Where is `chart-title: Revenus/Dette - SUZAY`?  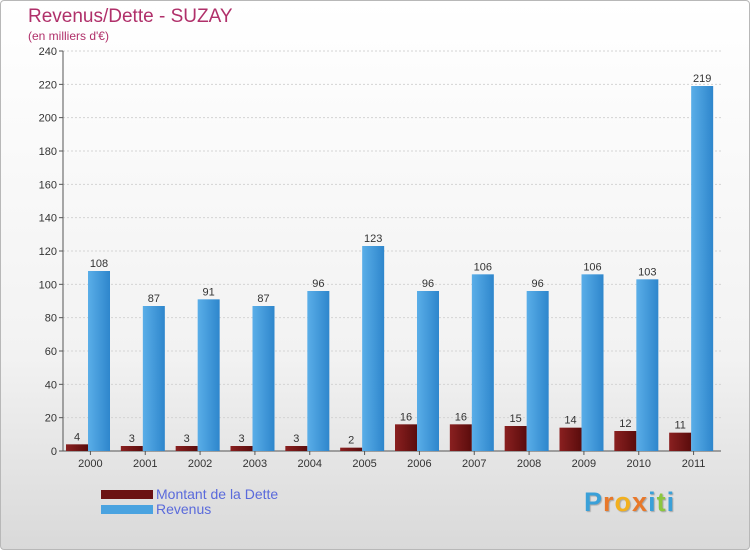
chart-title: Revenus/Dette - SUZAY is located at coordinates (130, 16).